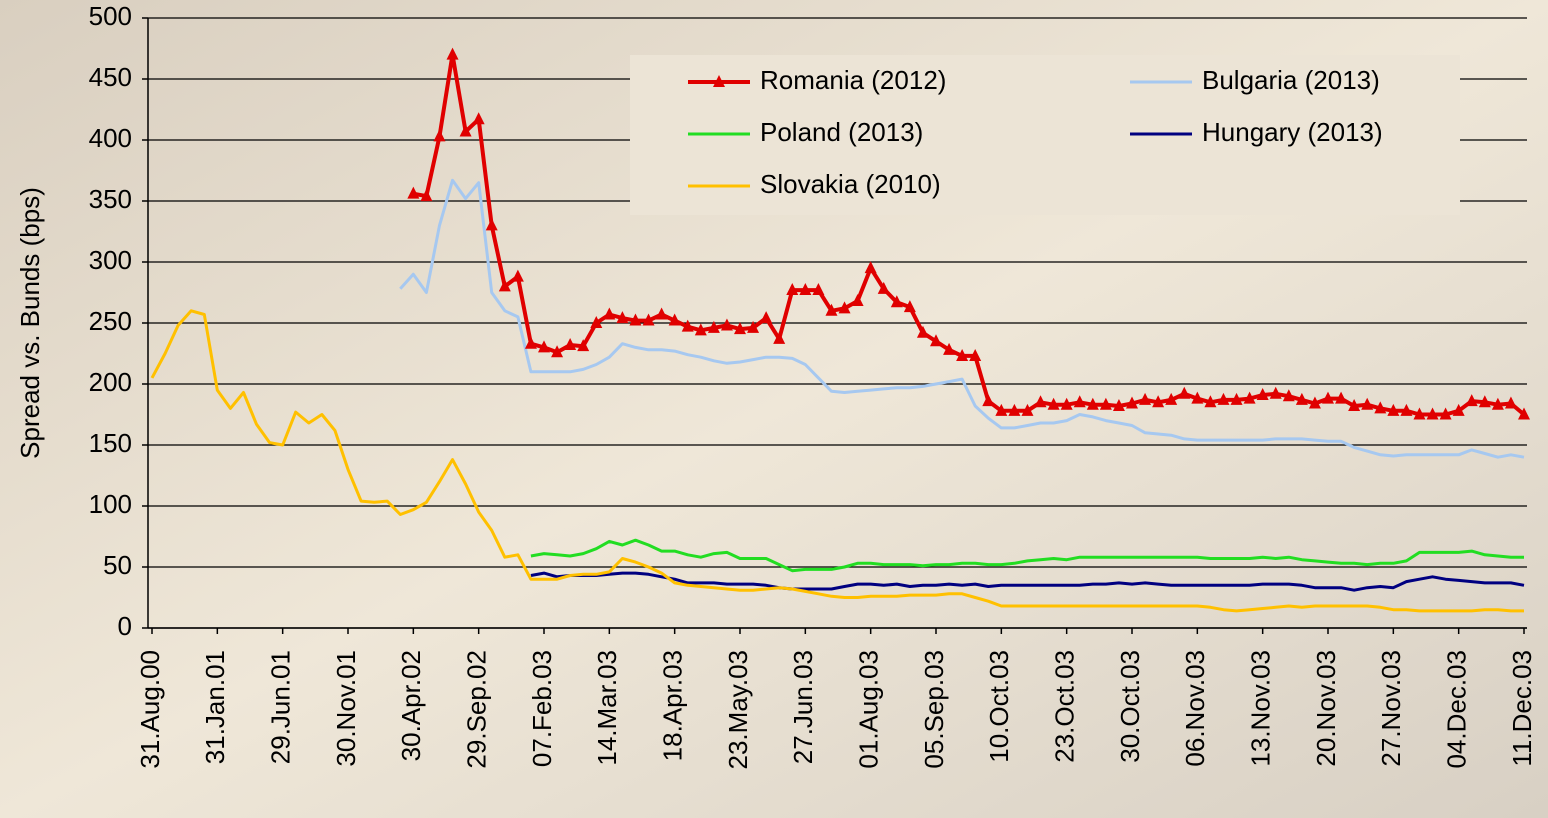 The image size is (1548, 818). Describe the element at coordinates (30, 323) in the screenshot. I see `y-axis-title: Spread vs. Bunds (bps)` at that location.